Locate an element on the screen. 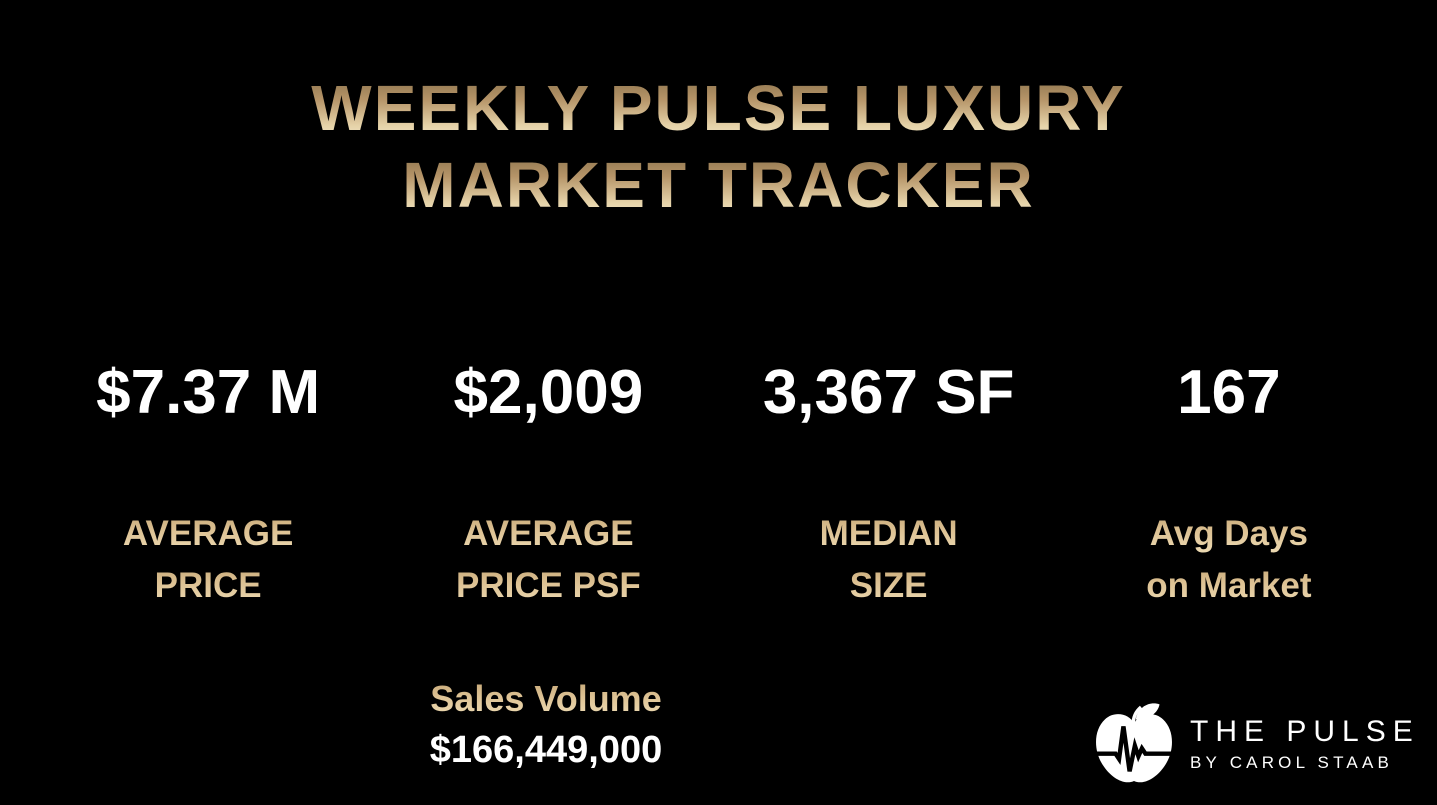 The height and width of the screenshot is (805, 1437). stat-value-avg-days-on-market: 167 is located at coordinates (1229, 392).